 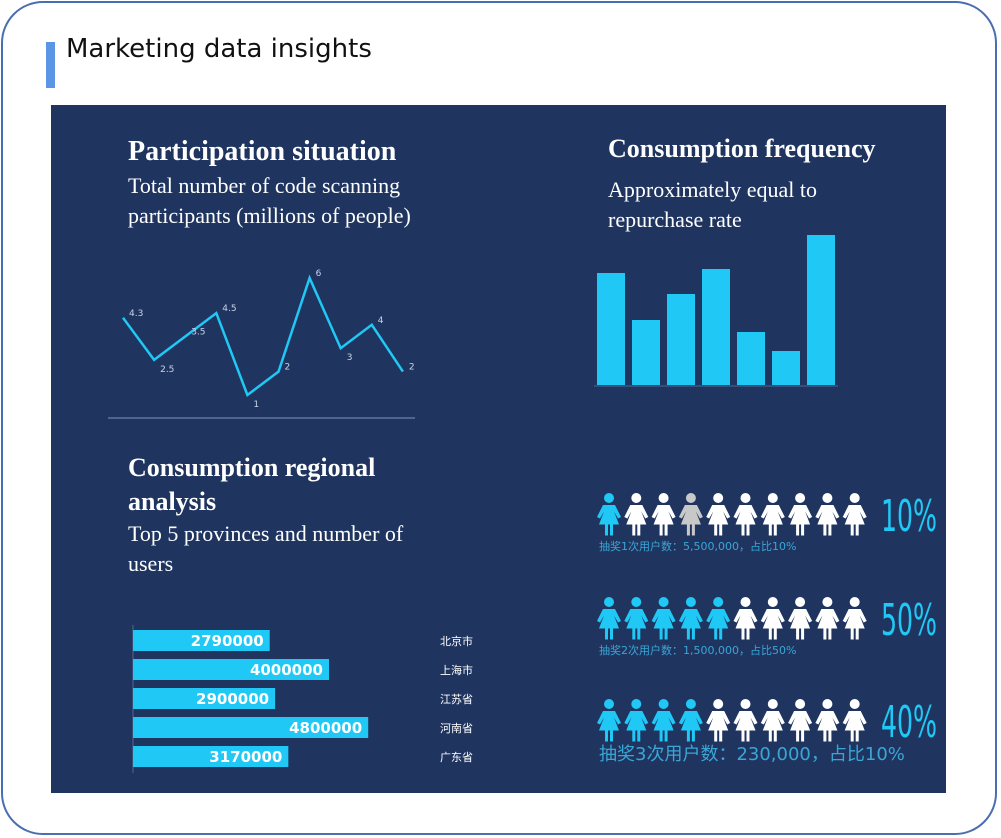 I want to click on line-data-label: 4, so click(x=381, y=321).